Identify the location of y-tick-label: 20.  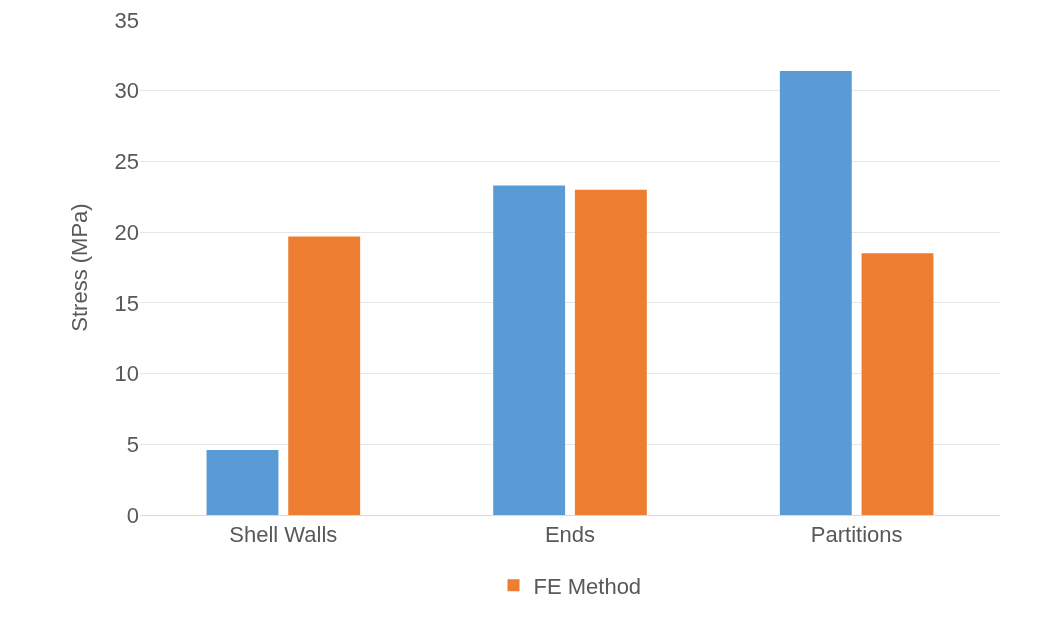
(126, 232).